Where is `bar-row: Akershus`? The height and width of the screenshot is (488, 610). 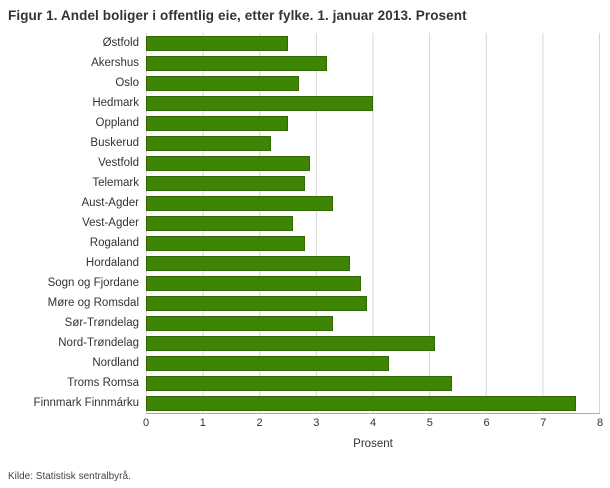
bar-row: Akershus is located at coordinates (304, 63).